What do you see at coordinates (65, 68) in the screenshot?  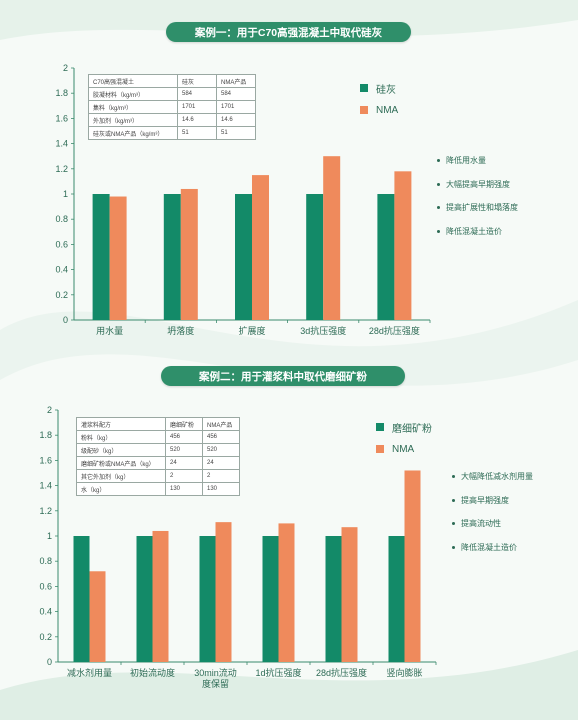 I see `y-tick-label: 2` at bounding box center [65, 68].